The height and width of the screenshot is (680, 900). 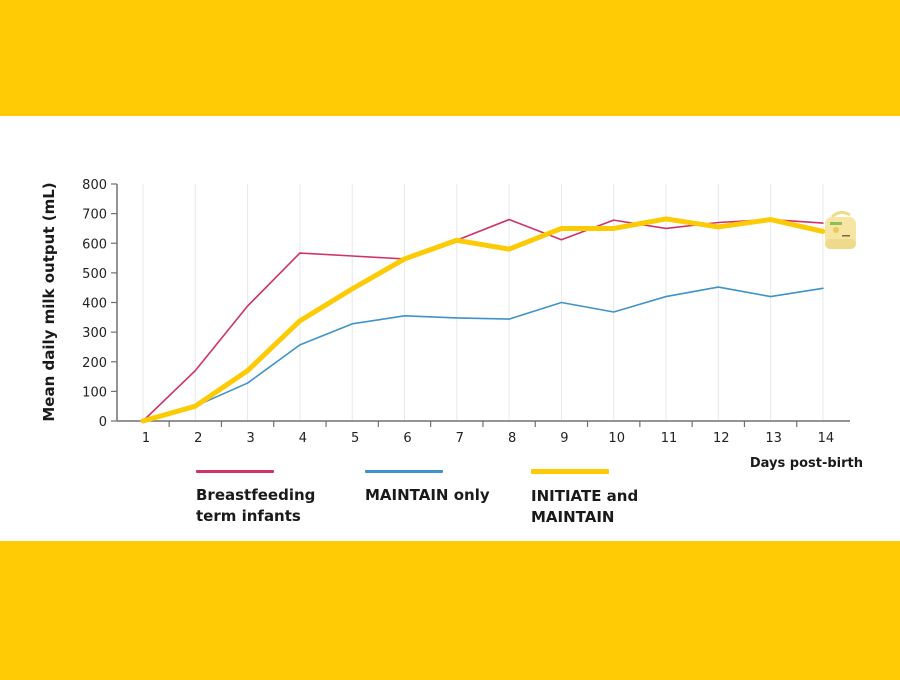 What do you see at coordinates (616, 438) in the screenshot?
I see `x-tick-label-10: 10` at bounding box center [616, 438].